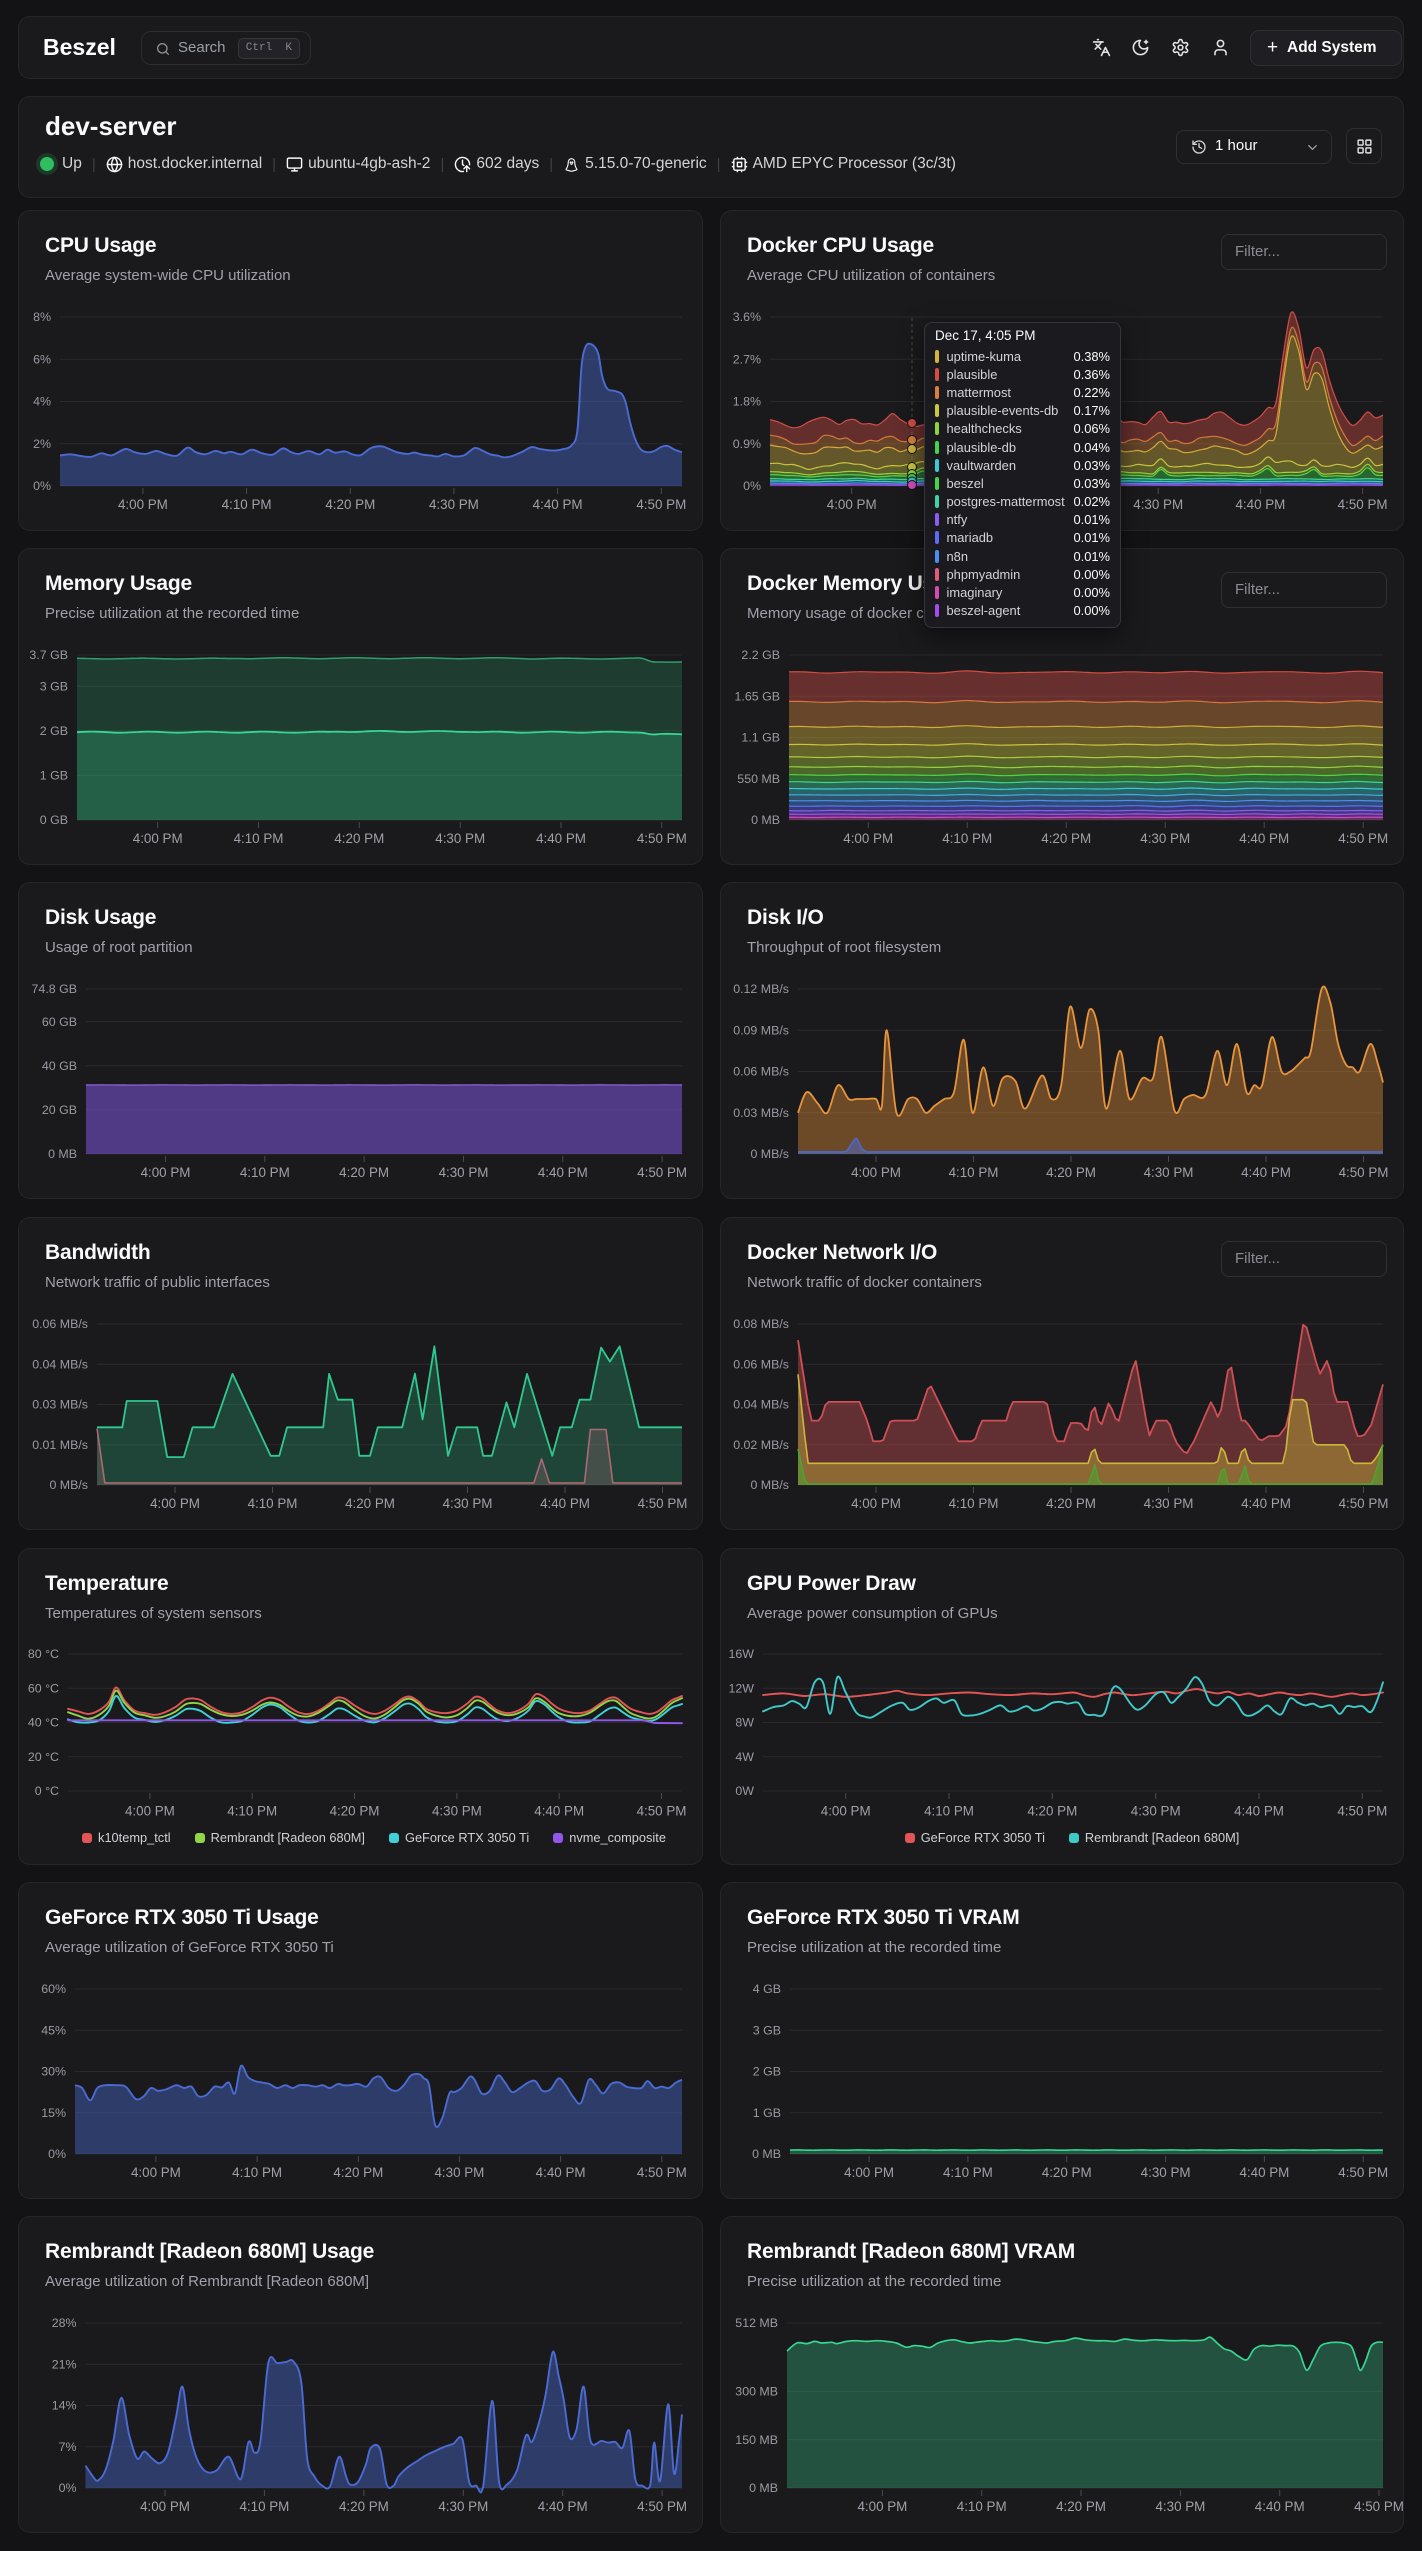  I want to click on svg-text: 30%, so click(53, 2072).